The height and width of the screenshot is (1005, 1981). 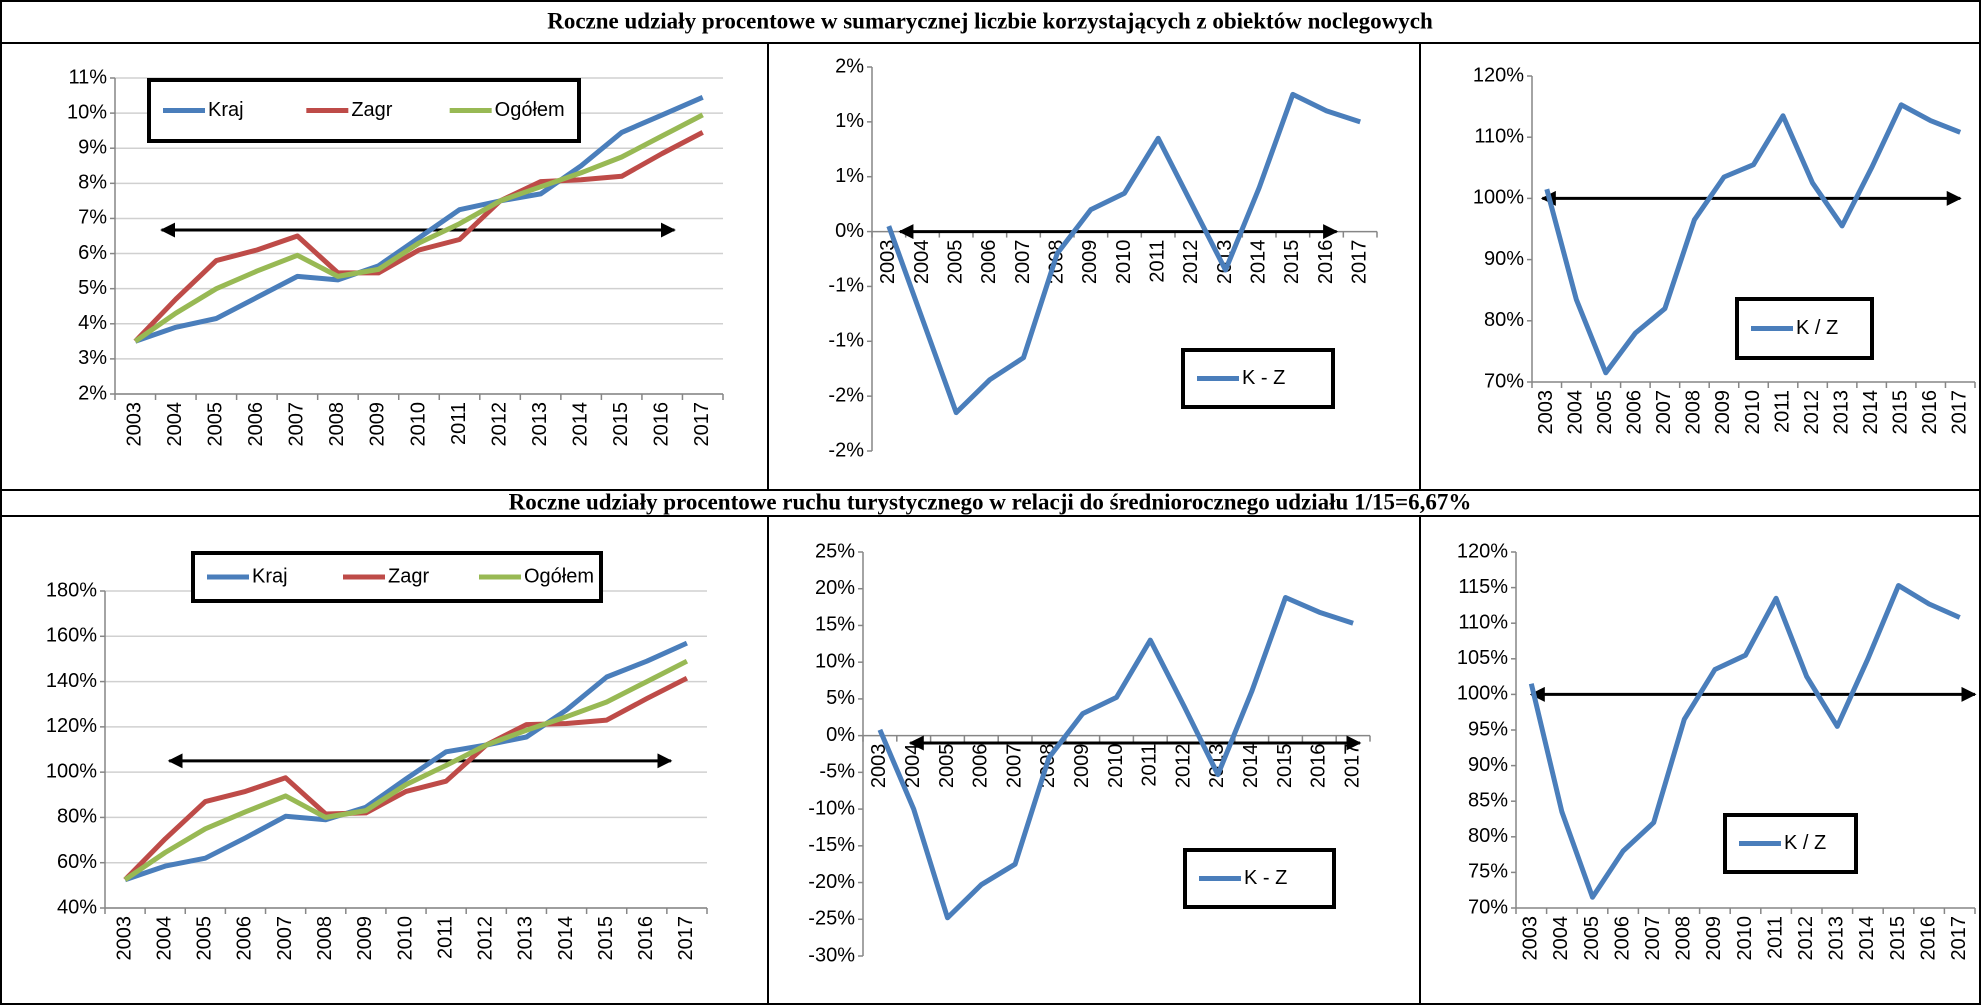 I want to click on y-tick-label: 85%, so click(x=1488, y=800).